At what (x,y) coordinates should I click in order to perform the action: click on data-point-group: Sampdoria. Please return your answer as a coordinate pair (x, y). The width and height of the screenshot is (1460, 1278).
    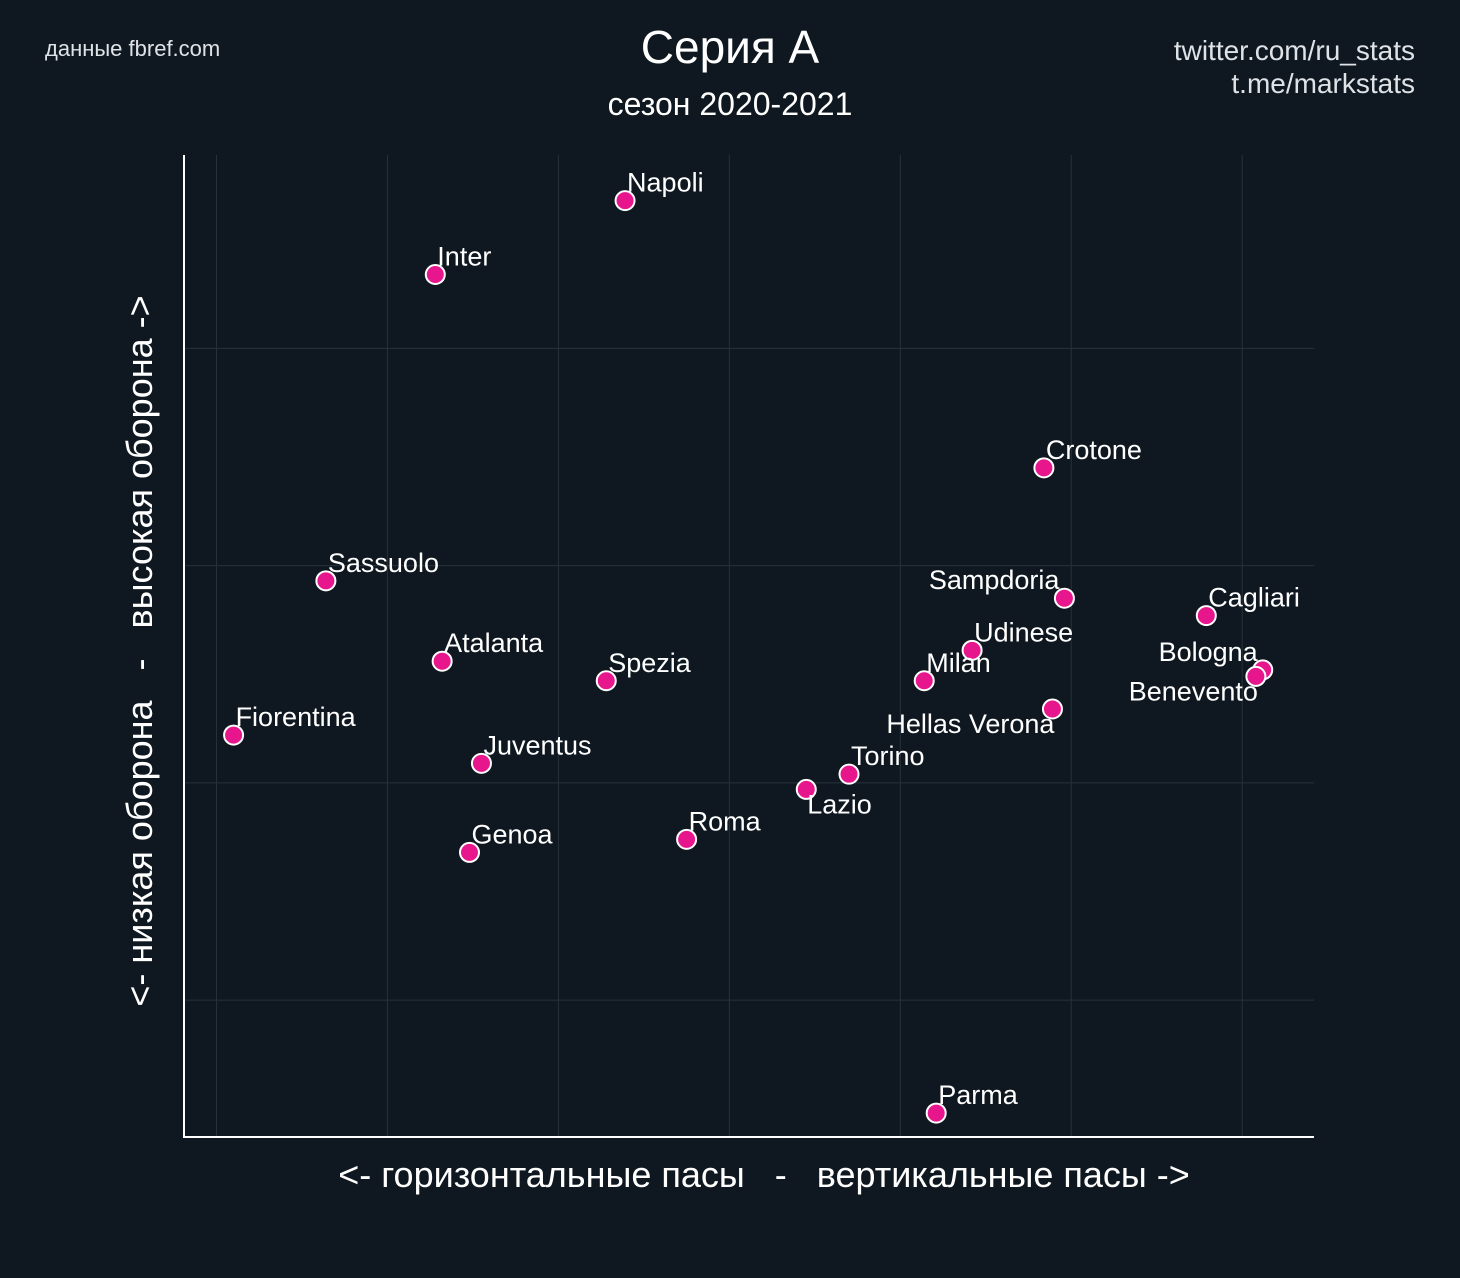
    Looking at the image, I should click on (1002, 587).